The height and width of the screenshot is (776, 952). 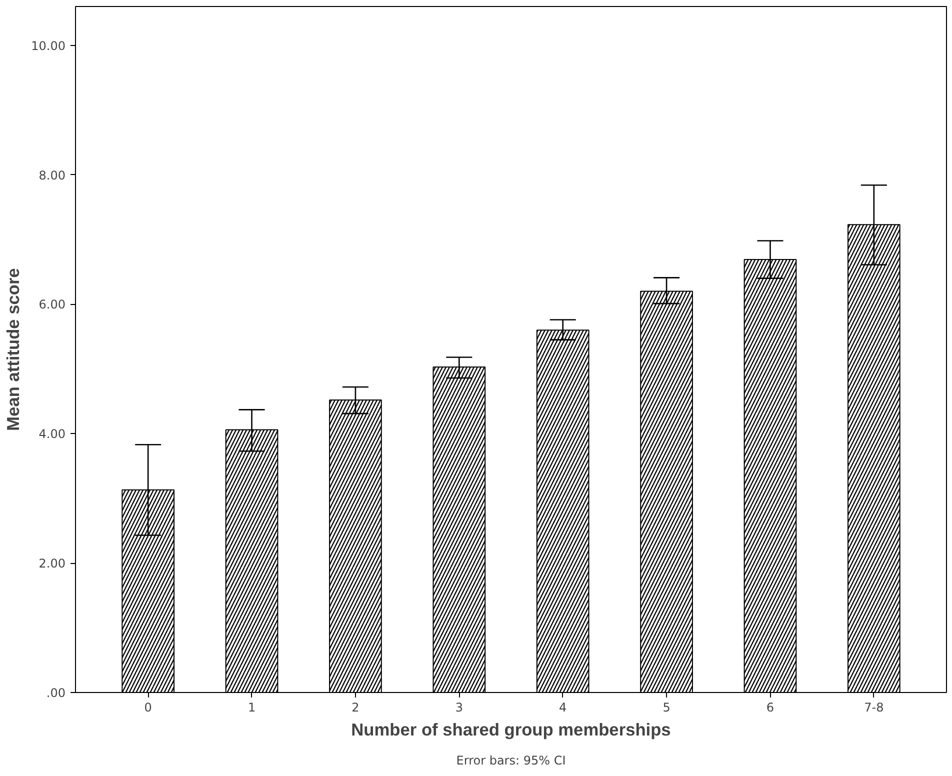 What do you see at coordinates (511, 761) in the screenshot?
I see `text: Error bars: 95% CI` at bounding box center [511, 761].